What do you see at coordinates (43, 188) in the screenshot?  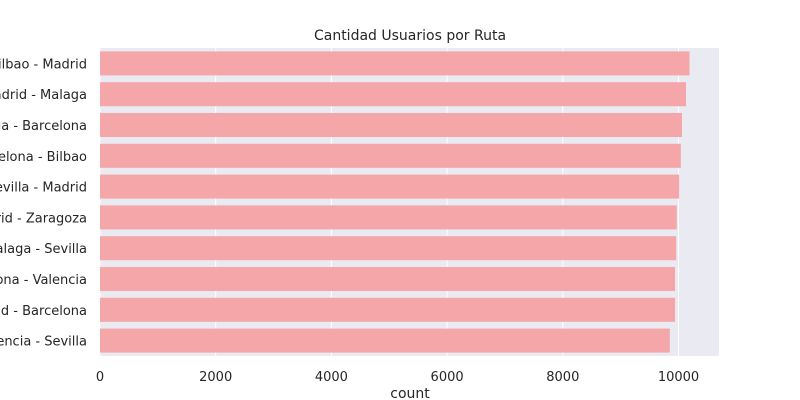 I see `y-tick-label: Sevilla - Madrid` at bounding box center [43, 188].